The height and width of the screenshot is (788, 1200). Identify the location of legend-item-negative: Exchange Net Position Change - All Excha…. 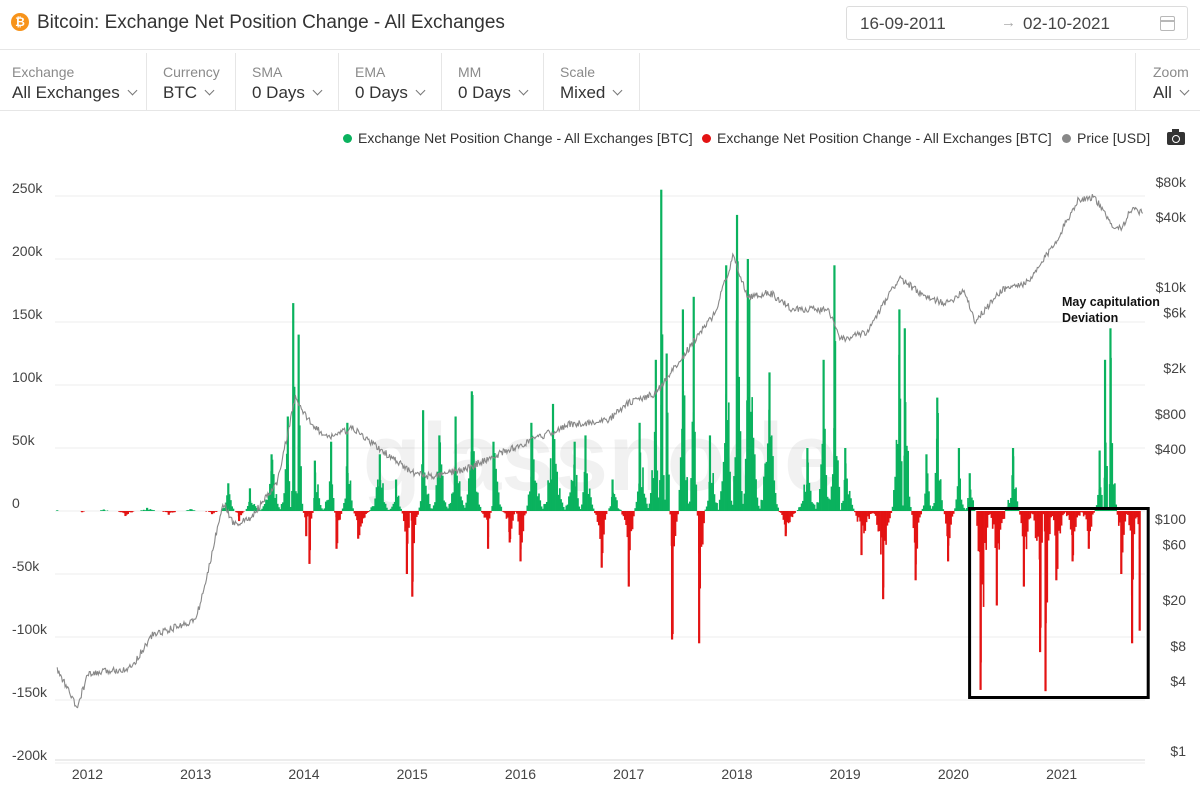
(877, 138).